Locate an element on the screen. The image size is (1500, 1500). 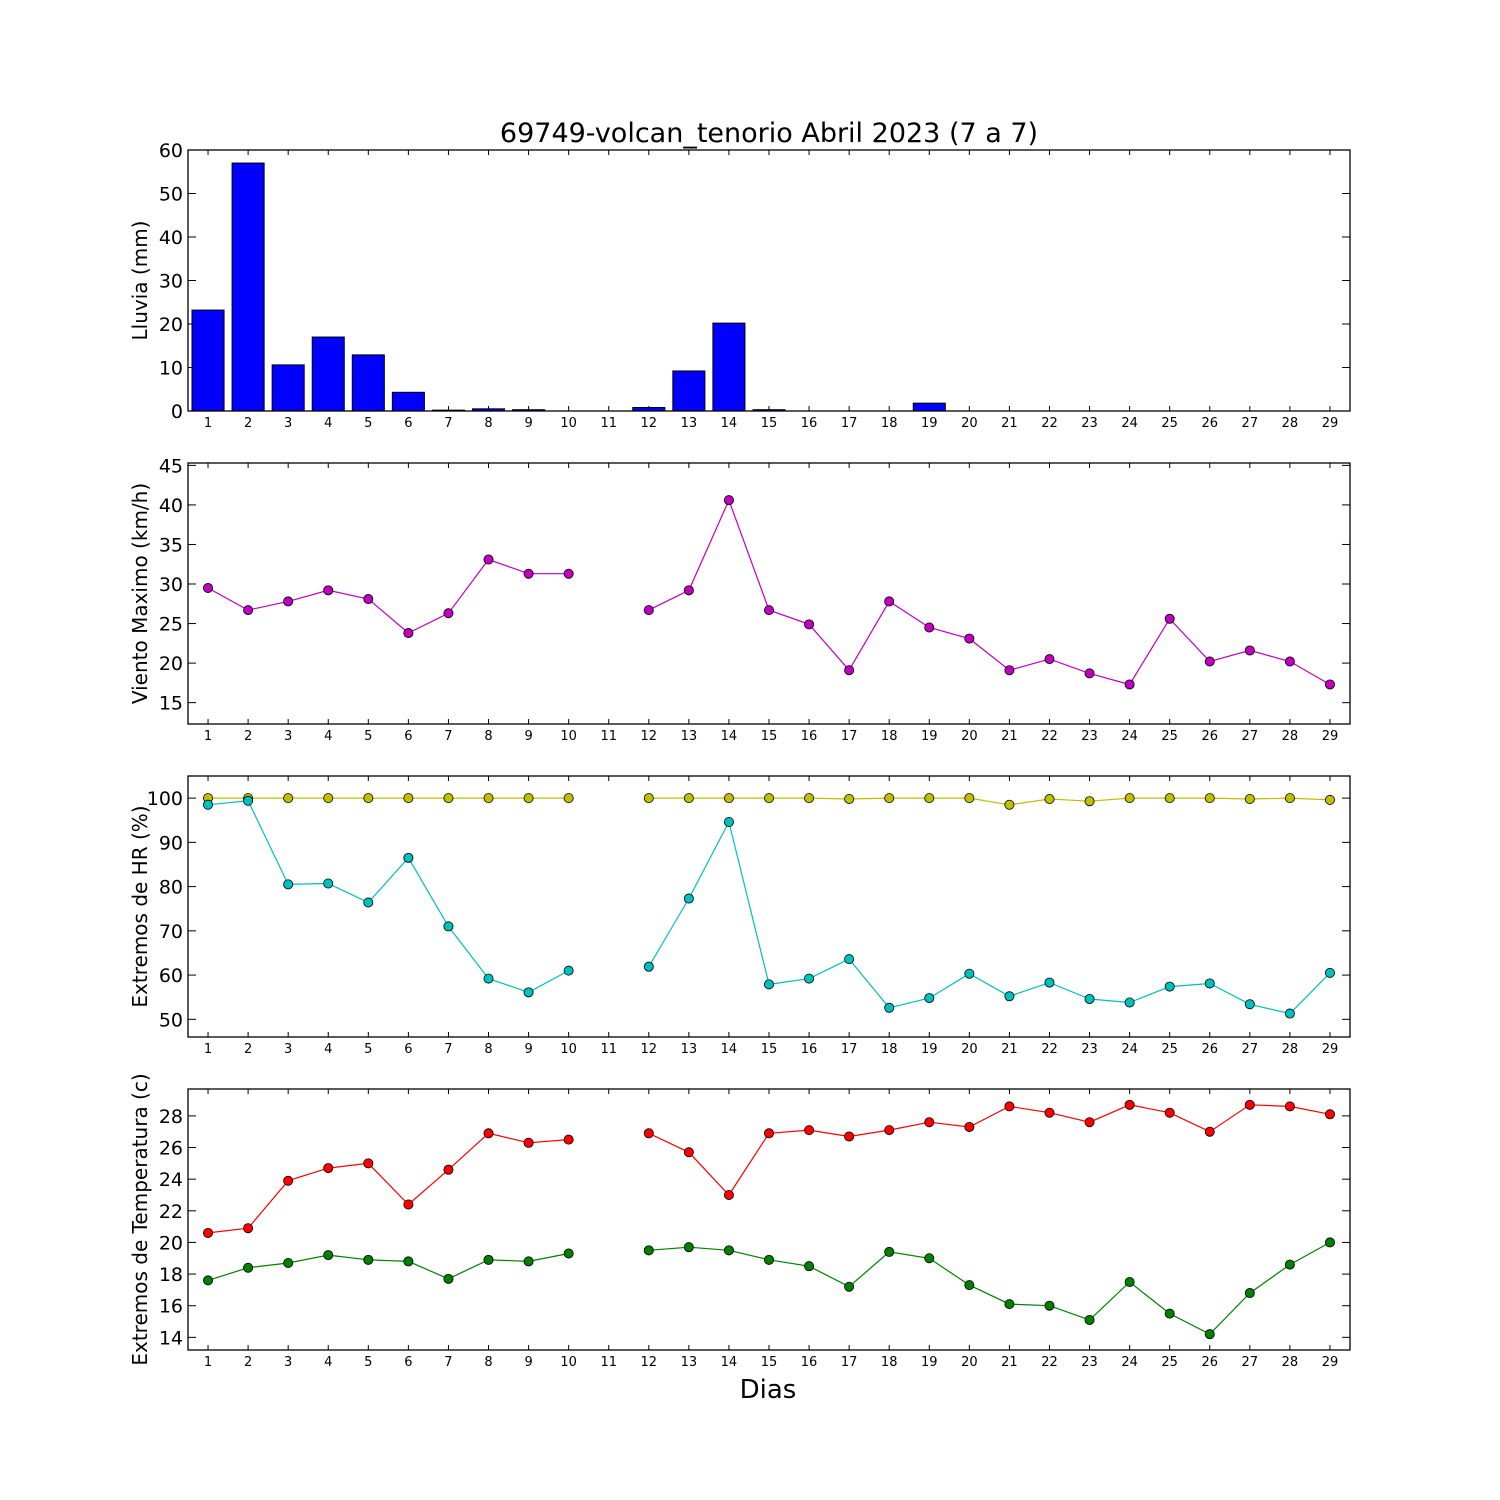
y-axis-label: Lluvia (mm) is located at coordinates (140, 281).